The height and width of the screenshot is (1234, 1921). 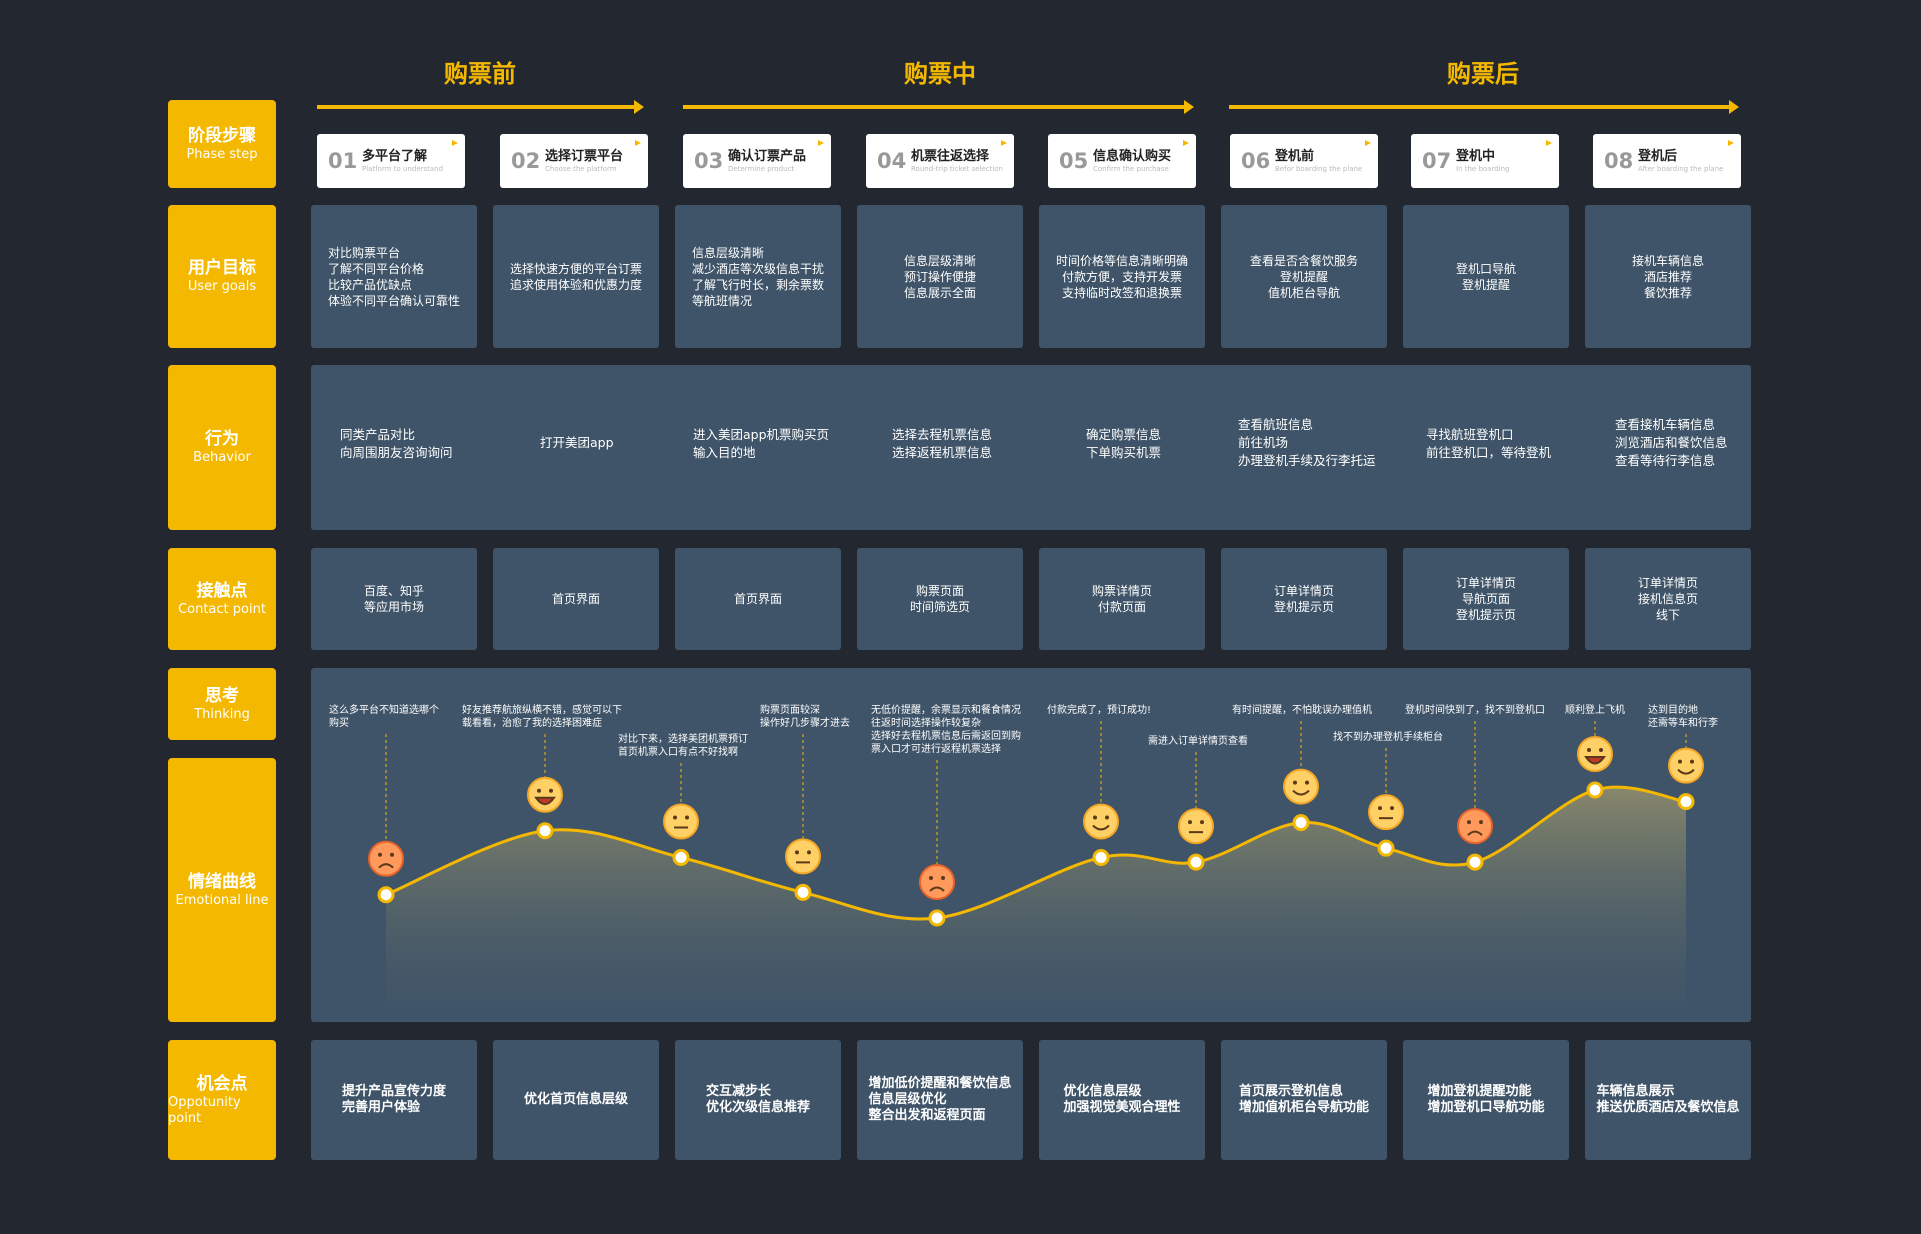 I want to click on user-goal-cell: 接机车辆信息 酒店推荐 餐饮推荐, so click(x=1668, y=276).